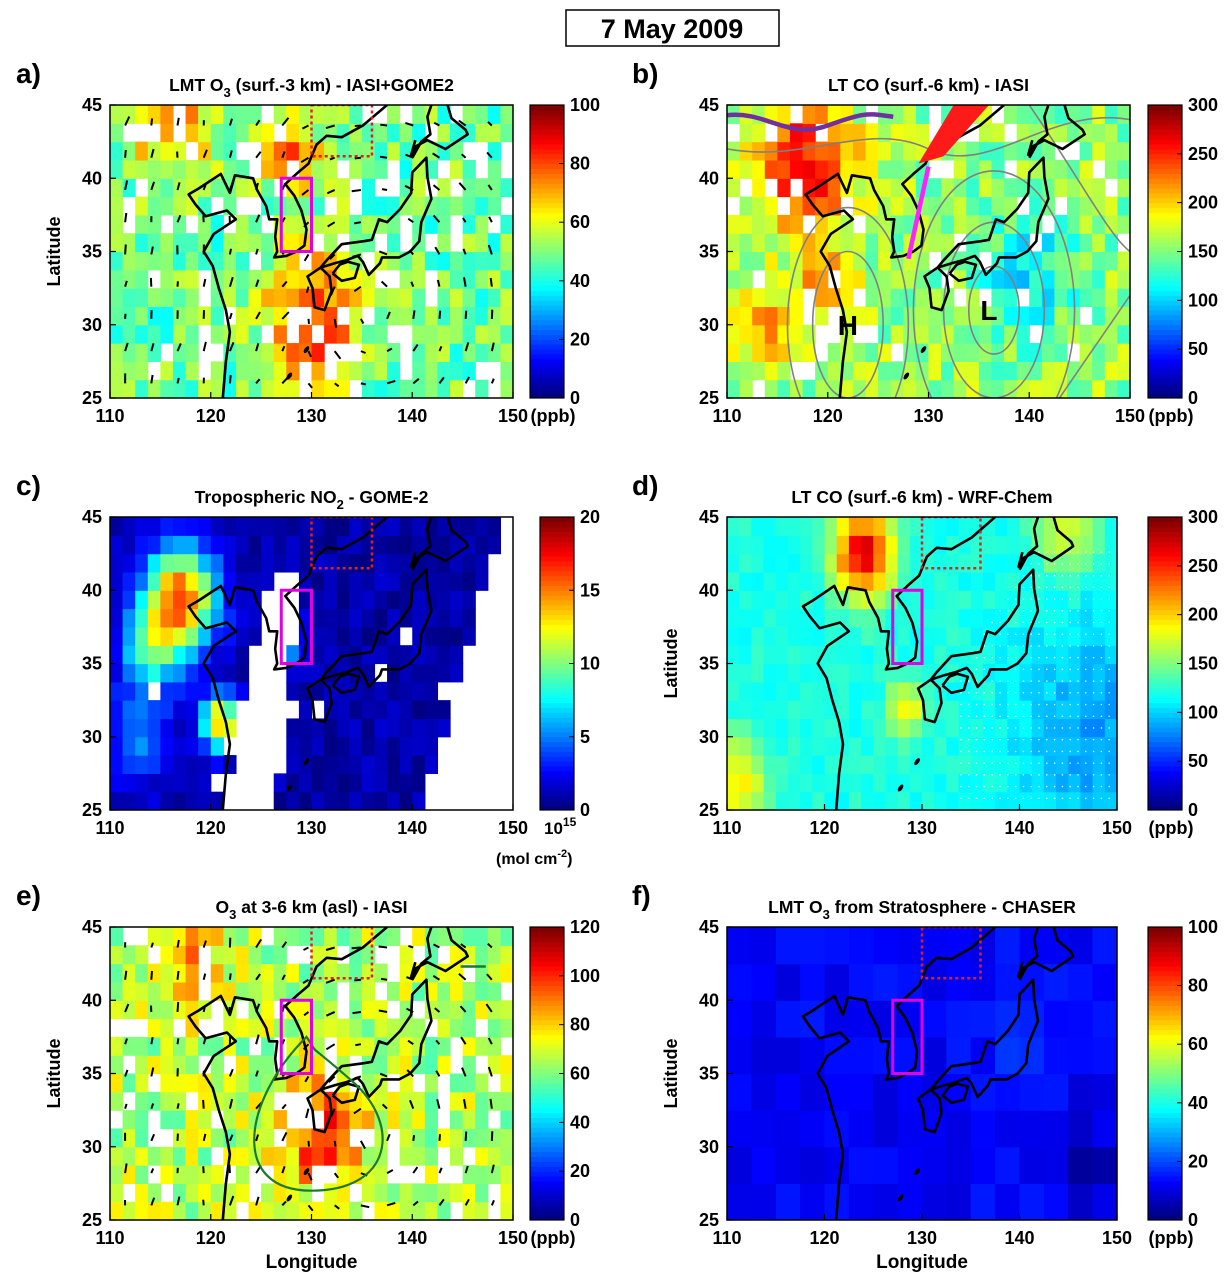  Describe the element at coordinates (1046, 543) in the screenshot. I see `coastline` at that location.